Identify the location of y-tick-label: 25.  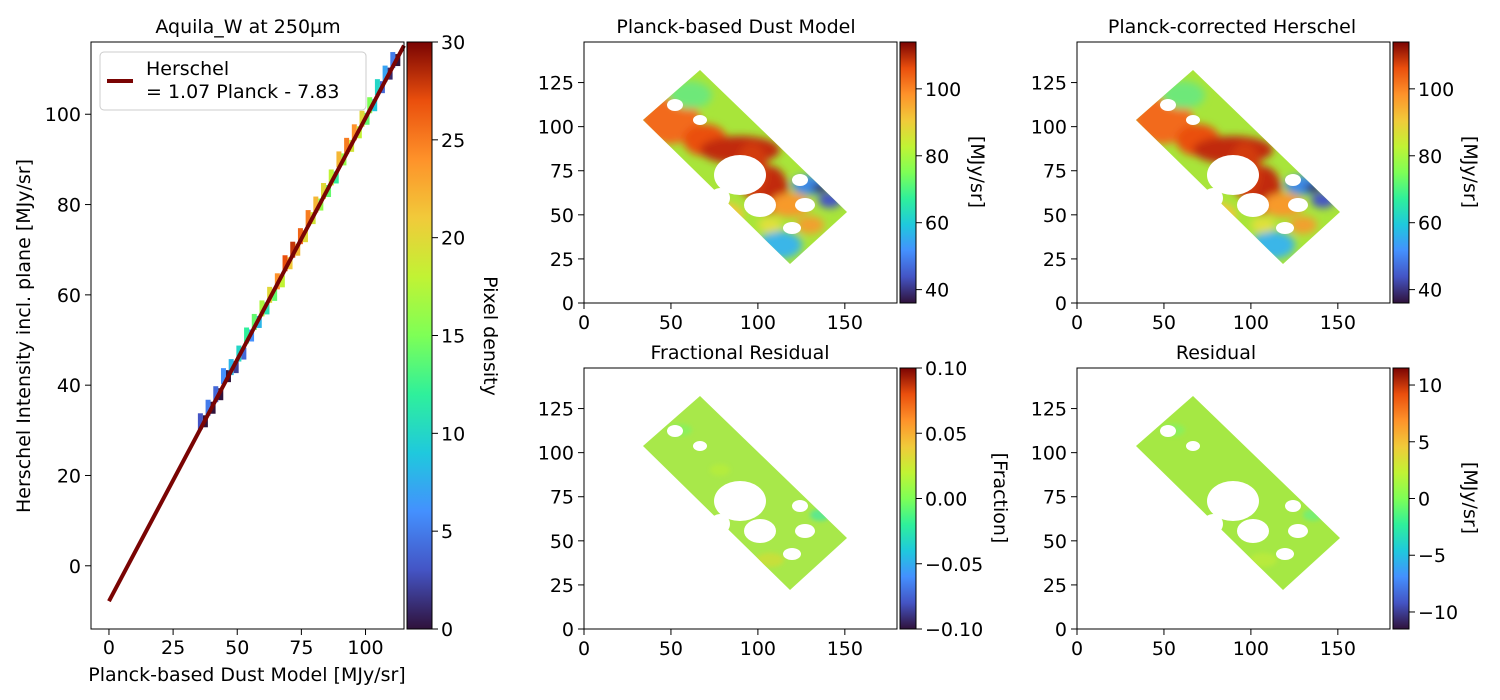
(1055, 586).